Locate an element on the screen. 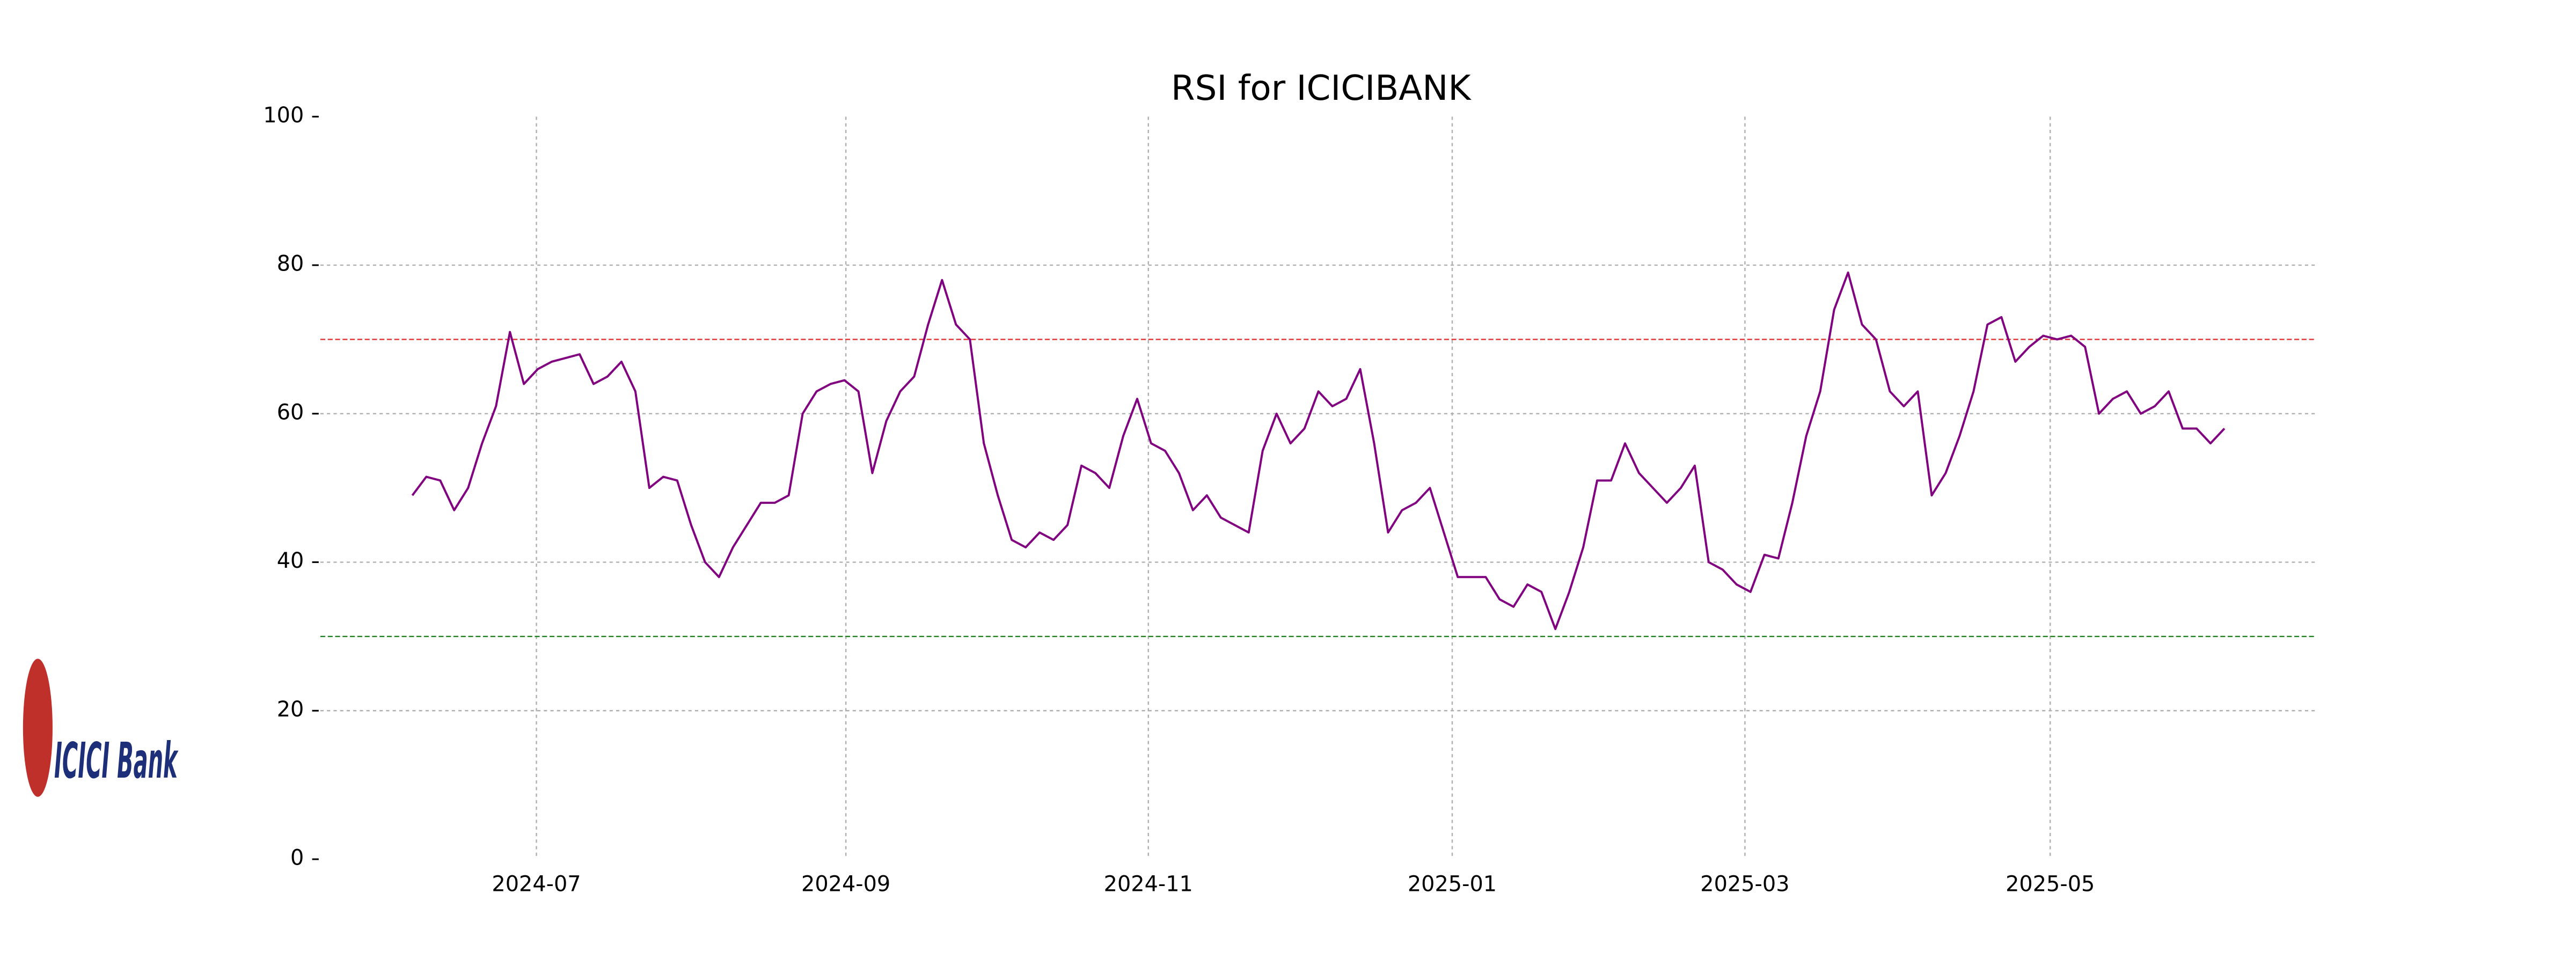 The width and height of the screenshot is (2576, 966). x-tick-label: 2024-11 is located at coordinates (1148, 884).